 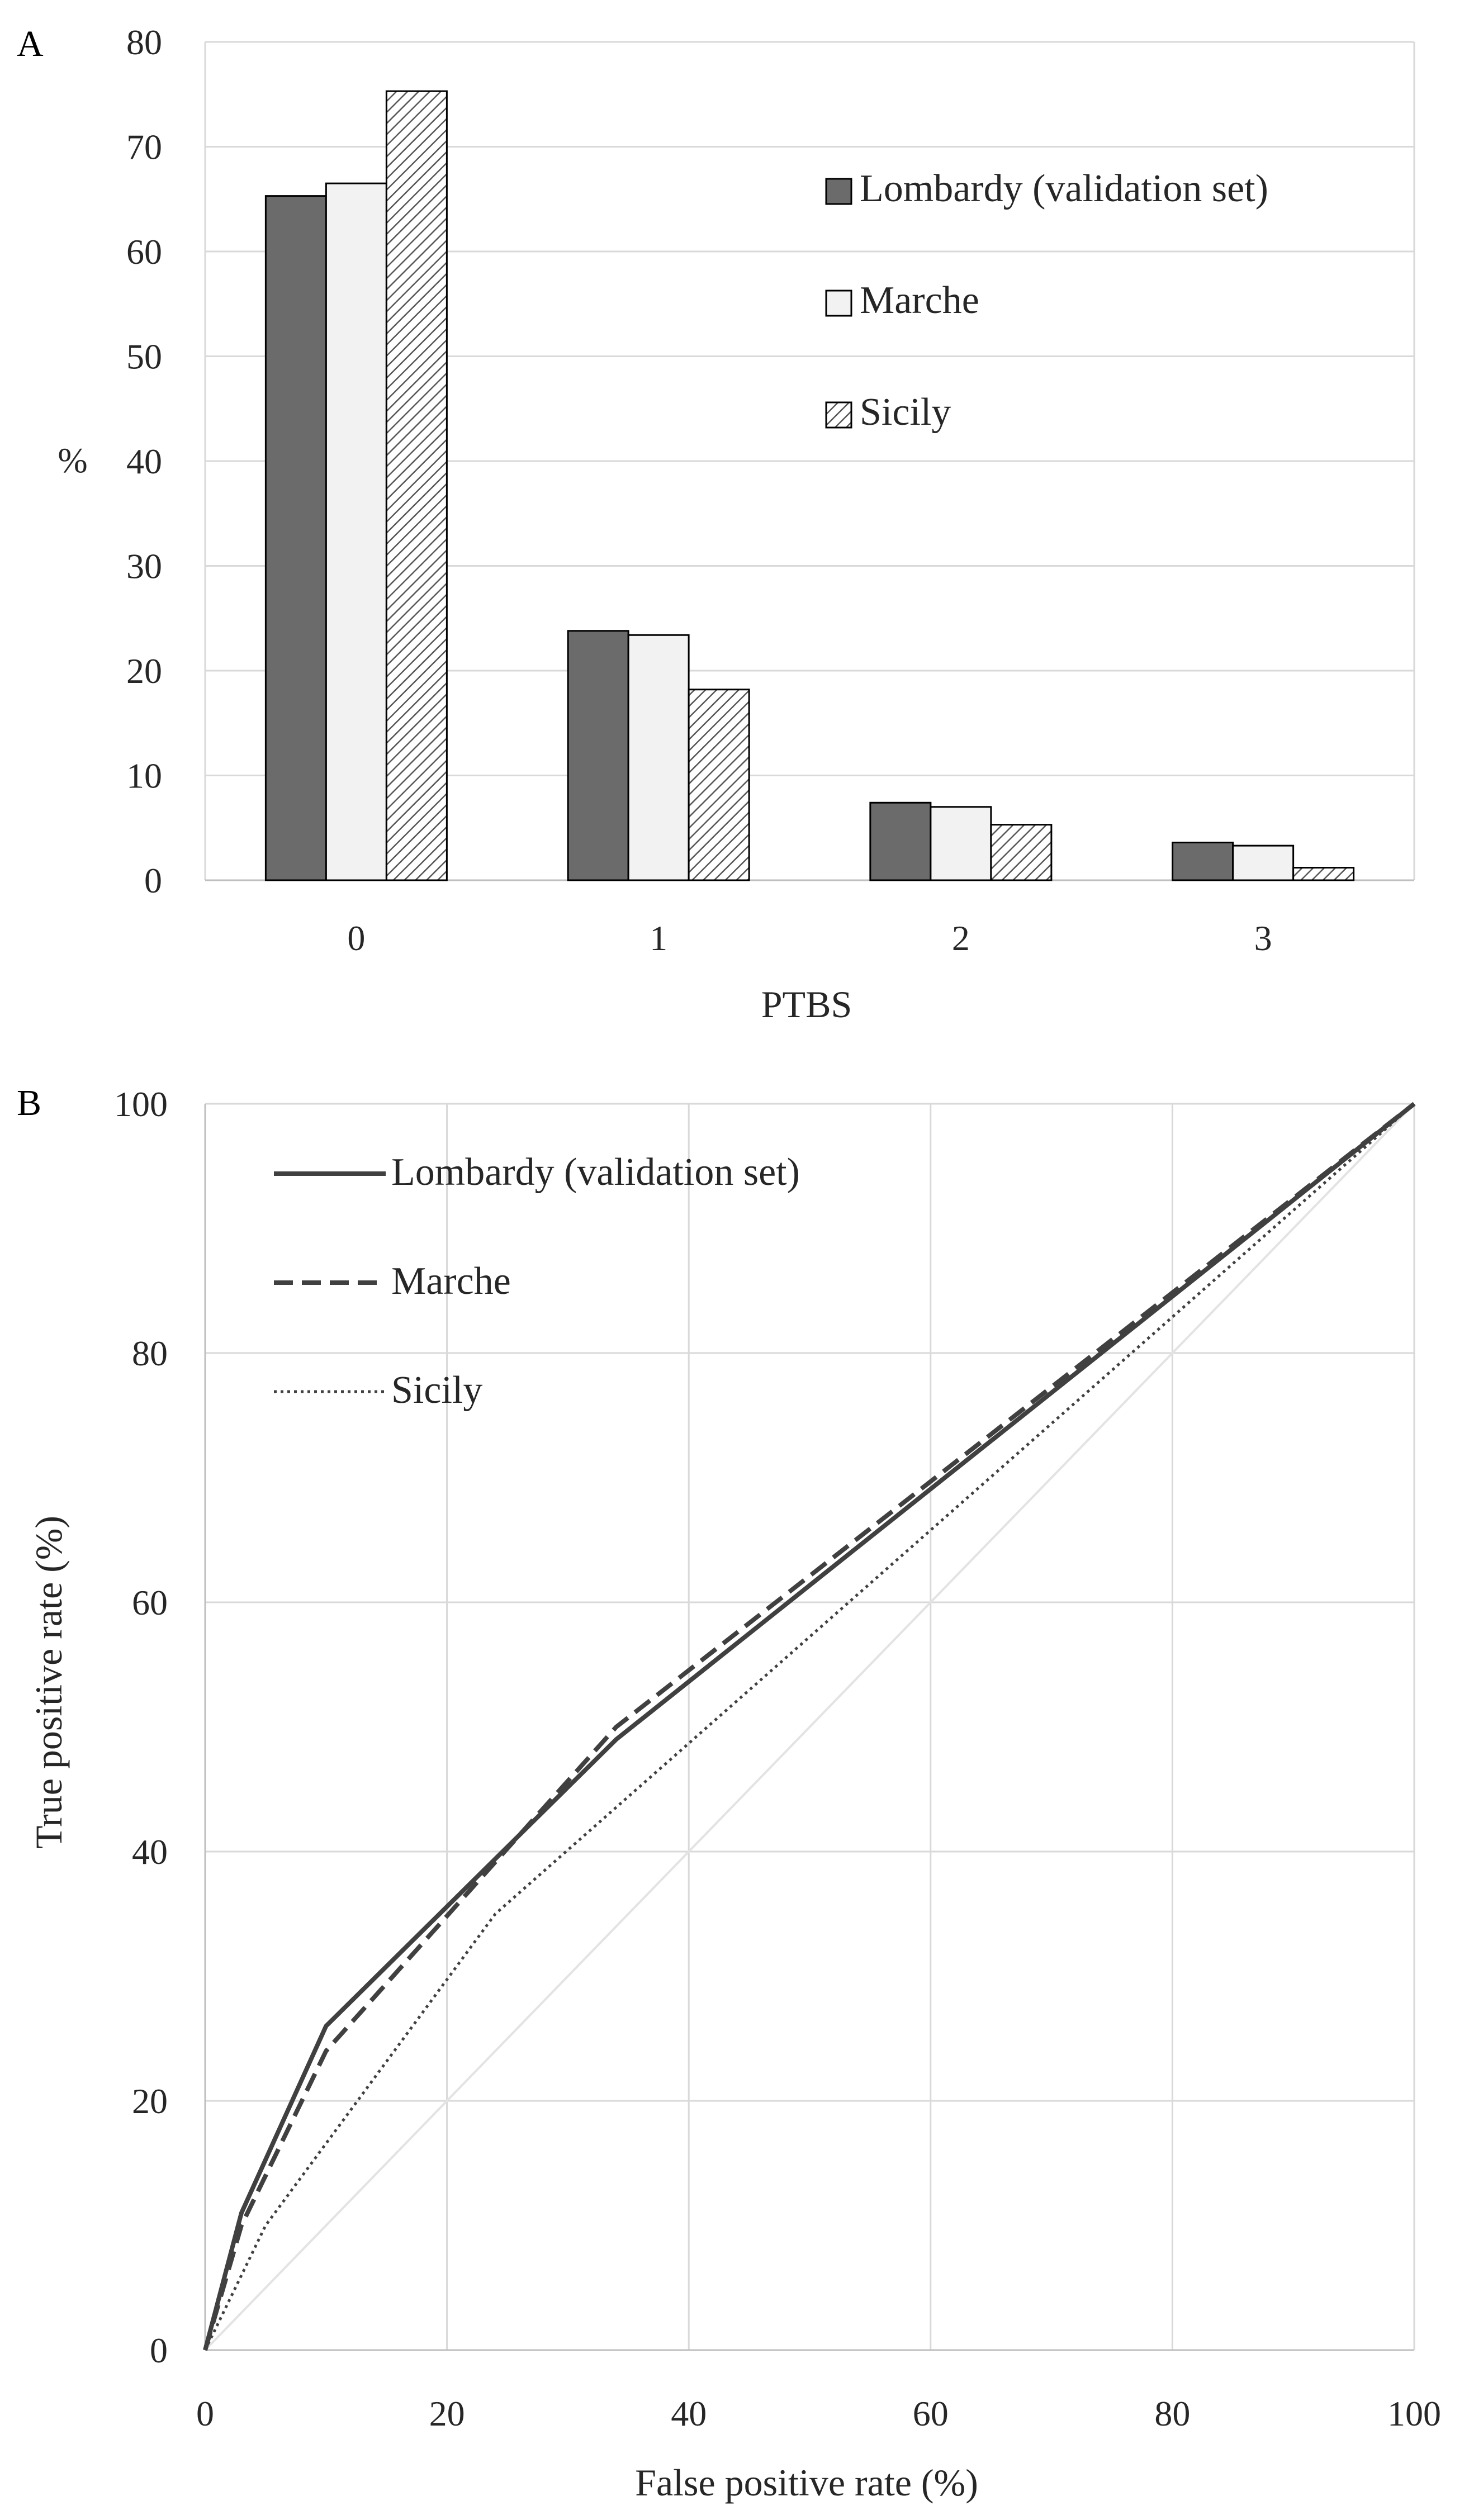 I want to click on bar-chart-y-label: %, so click(x=72, y=460).